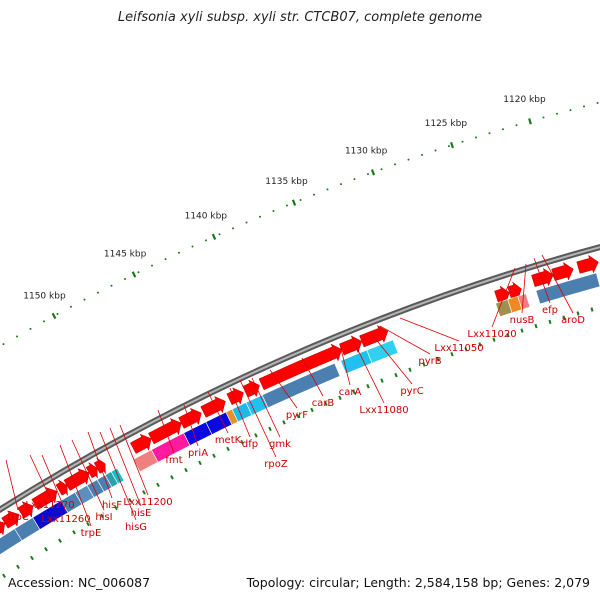 The height and width of the screenshot is (600, 600). I want to click on scale-label: 1120 kbp, so click(524, 100).